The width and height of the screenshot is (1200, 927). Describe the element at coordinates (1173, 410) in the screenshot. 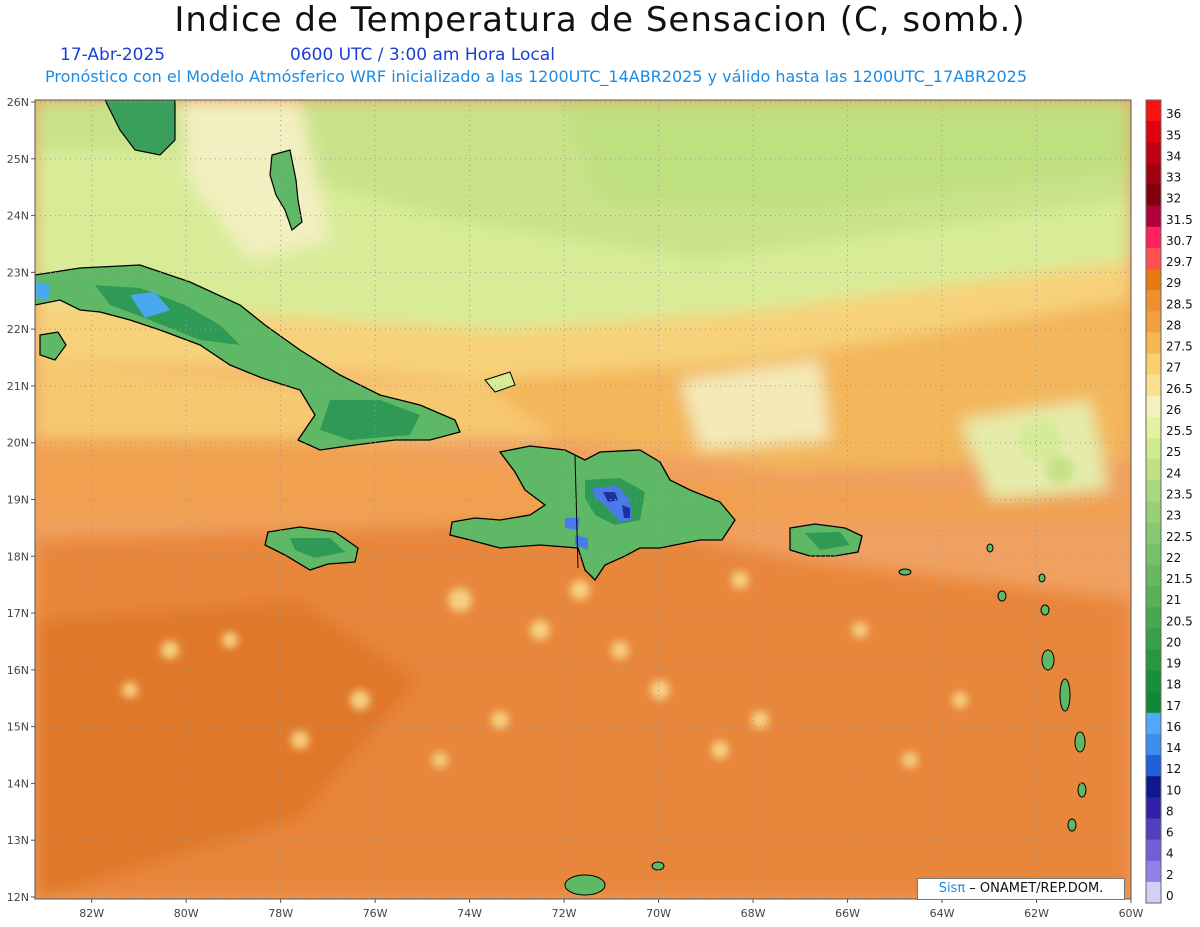

I see `colorbar-level-label: 26` at that location.